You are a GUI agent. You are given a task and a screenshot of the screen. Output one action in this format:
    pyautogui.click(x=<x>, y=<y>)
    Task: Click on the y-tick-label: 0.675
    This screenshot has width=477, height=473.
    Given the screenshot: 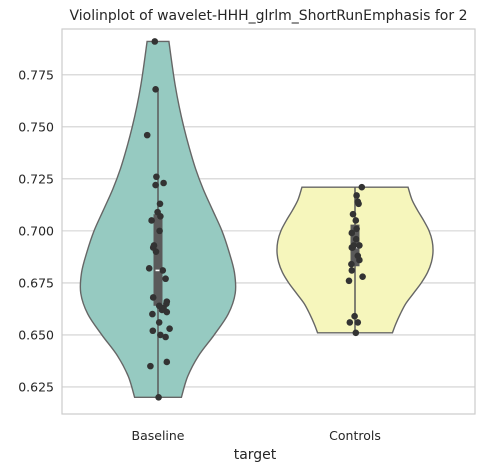 What is the action you would take?
    pyautogui.click(x=36, y=282)
    